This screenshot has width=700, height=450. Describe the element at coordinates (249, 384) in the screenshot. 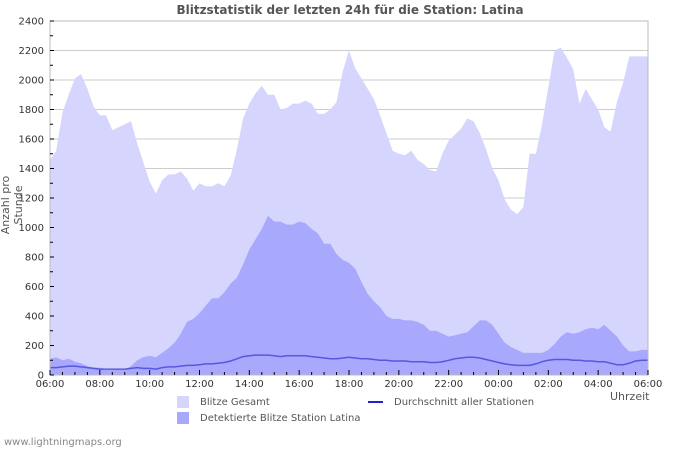

I see `svg-text: 14:00` at that location.